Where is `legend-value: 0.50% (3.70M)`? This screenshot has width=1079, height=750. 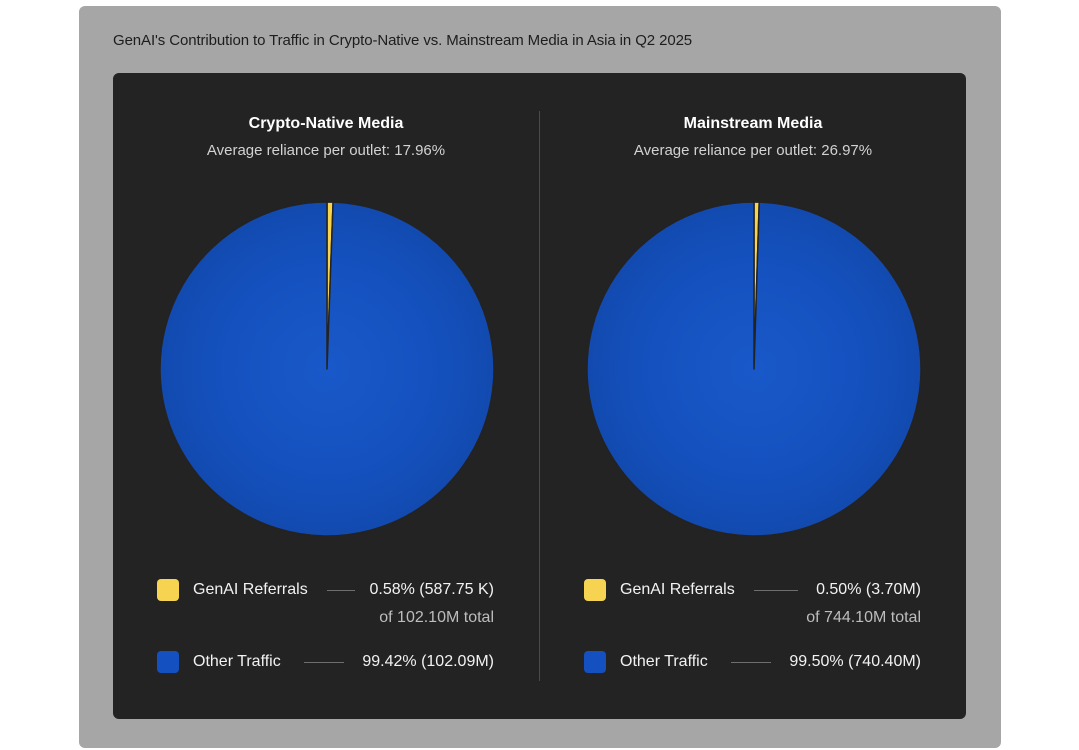 legend-value: 0.50% (3.70M) is located at coordinates (868, 589).